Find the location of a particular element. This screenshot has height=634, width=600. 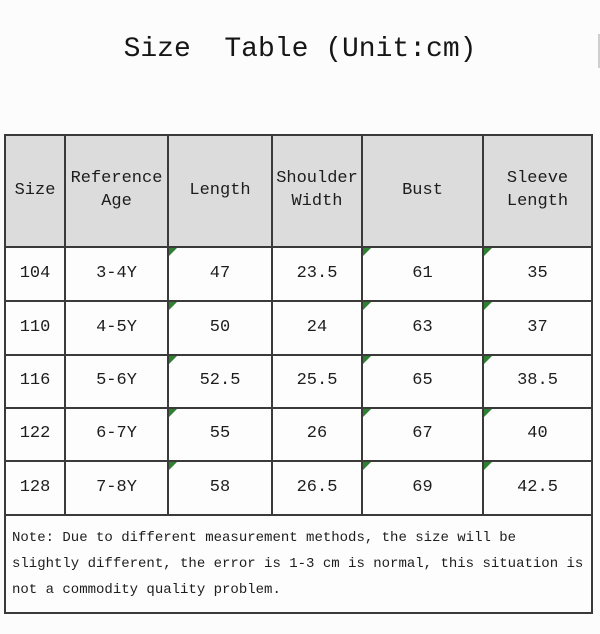

table-cell: 104 is located at coordinates (36, 275).